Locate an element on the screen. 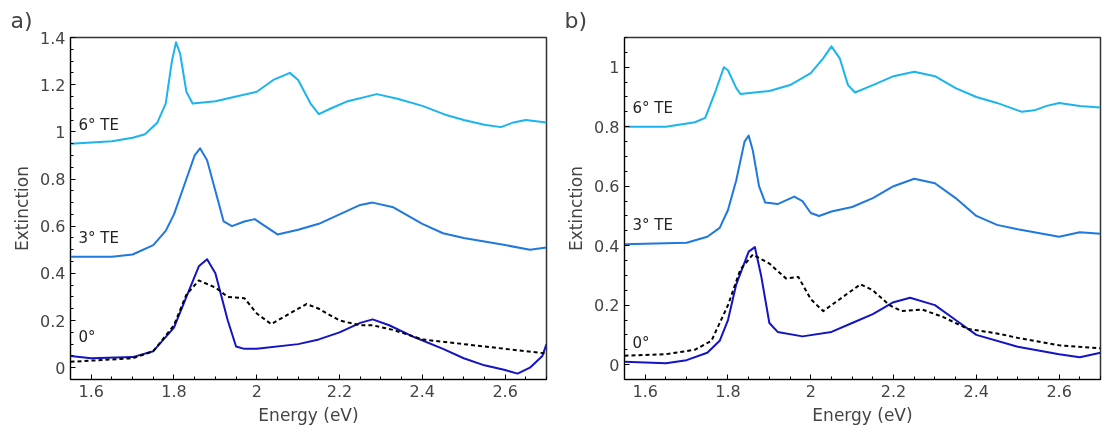 The width and height of the screenshot is (1108, 427). chart-title: a) is located at coordinates (21, 20).